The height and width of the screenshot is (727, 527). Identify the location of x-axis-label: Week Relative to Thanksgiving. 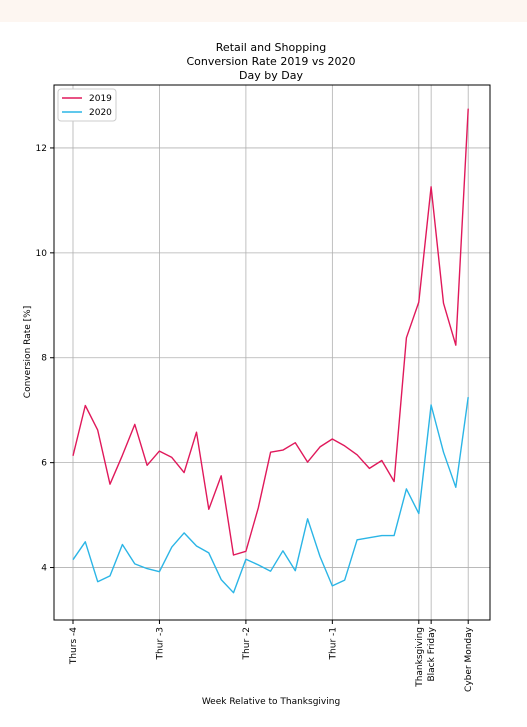
(271, 702).